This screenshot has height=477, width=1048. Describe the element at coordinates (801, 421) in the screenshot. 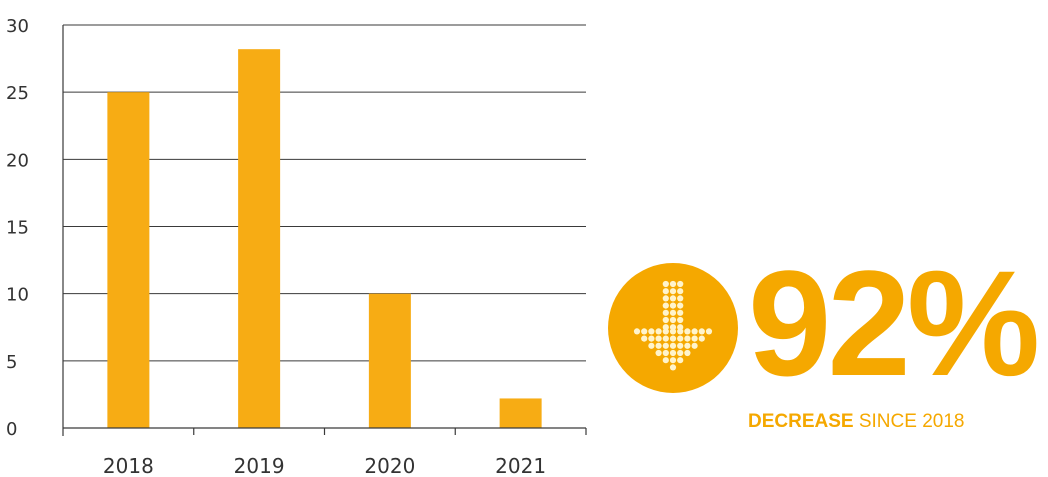

I see `stat-caption-strong: DECREASE` at that location.